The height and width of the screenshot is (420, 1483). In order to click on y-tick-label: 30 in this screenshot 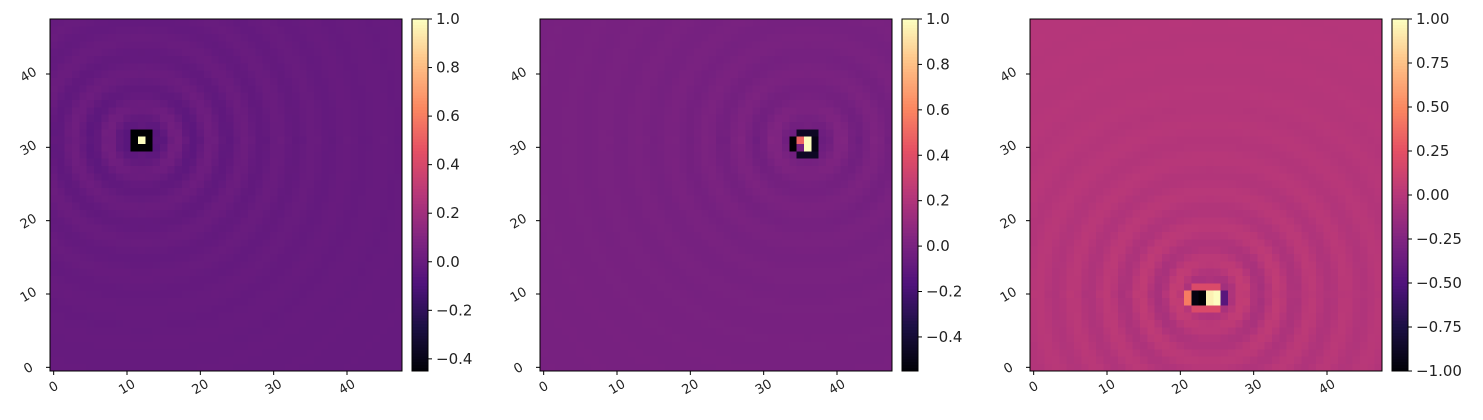, I will do `click(29, 148)`.